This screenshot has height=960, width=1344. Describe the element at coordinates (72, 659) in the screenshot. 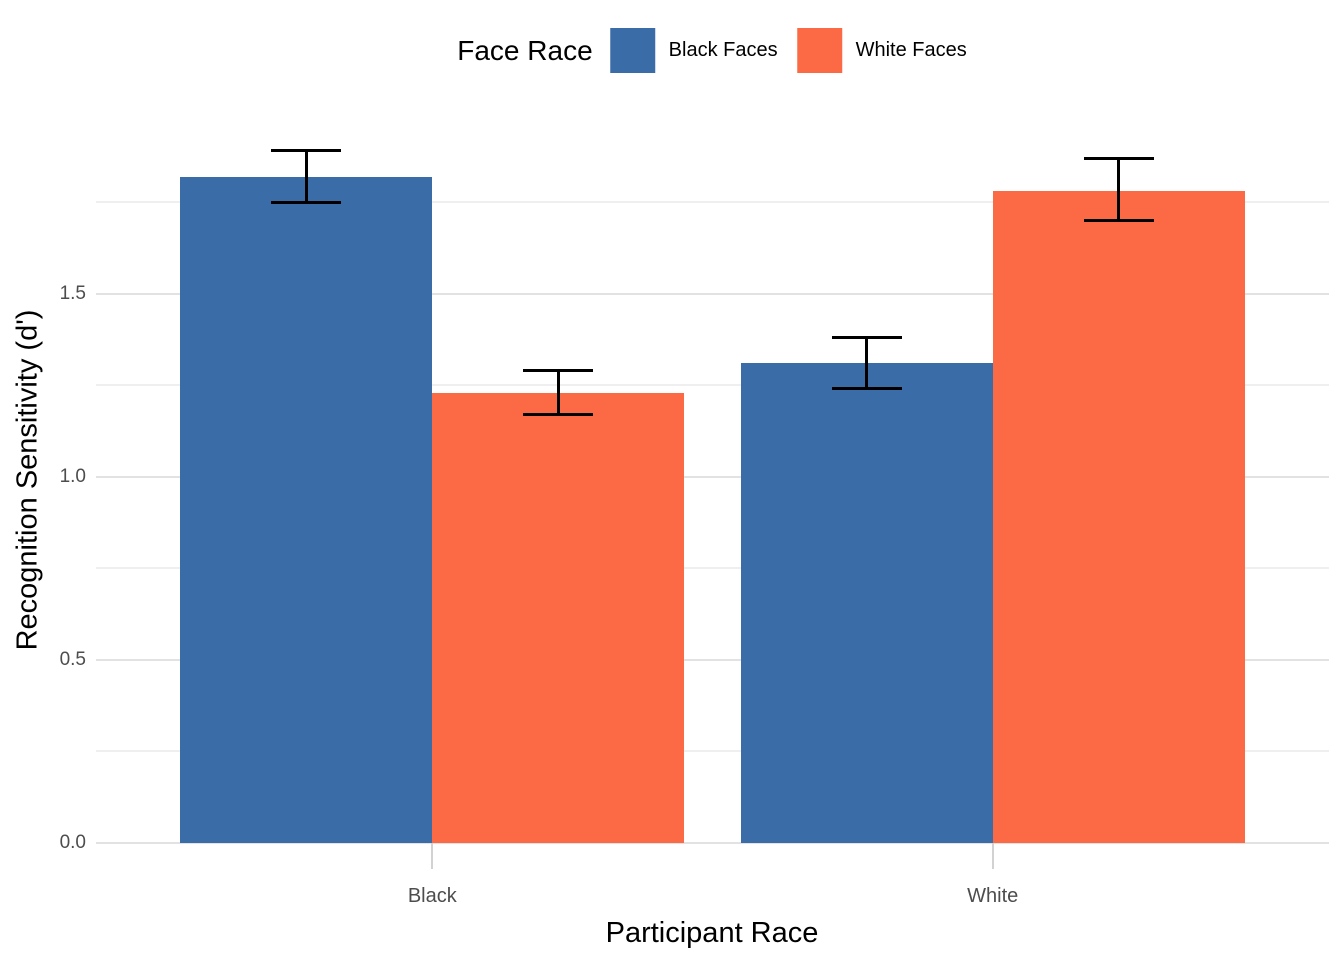

I see `y-tick-label-0.5: 0.5` at that location.